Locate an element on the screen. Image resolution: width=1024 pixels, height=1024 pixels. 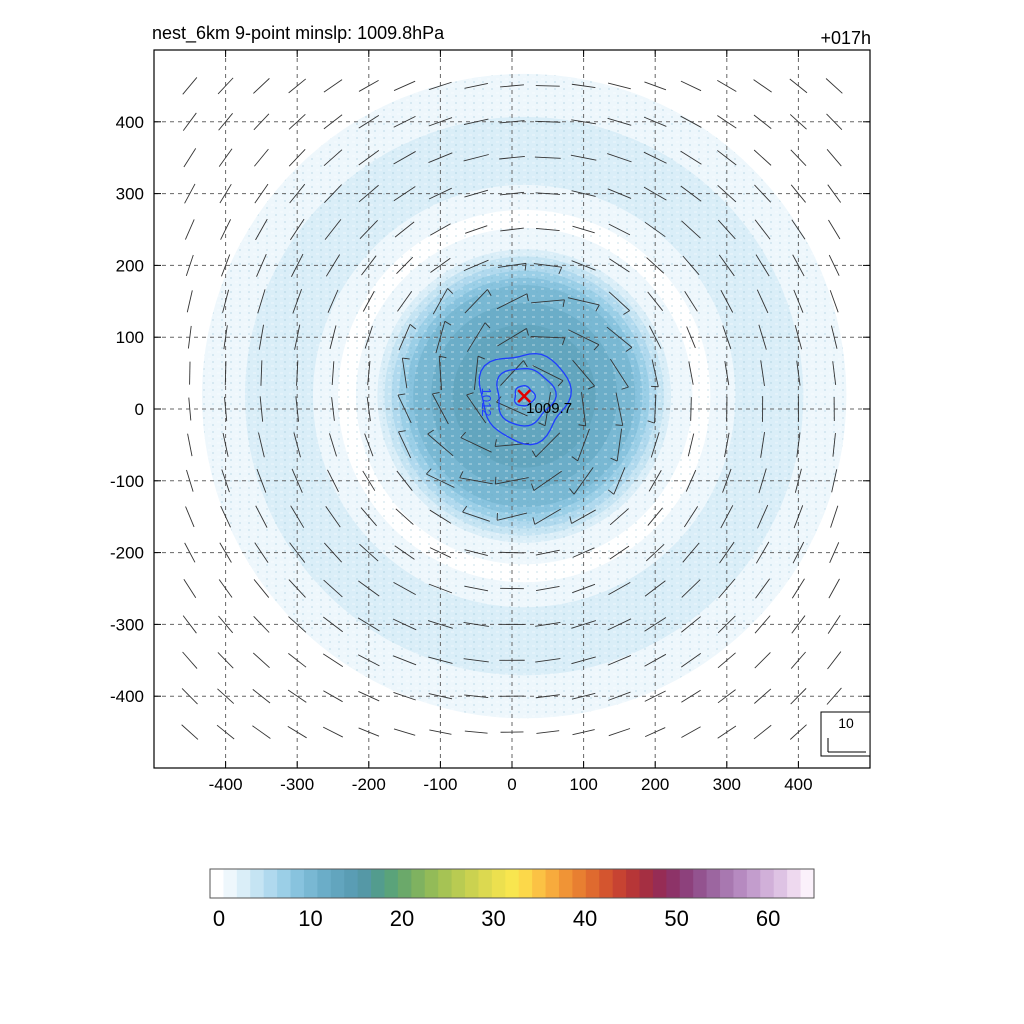
x-tick-label: -400 is located at coordinates (226, 784).